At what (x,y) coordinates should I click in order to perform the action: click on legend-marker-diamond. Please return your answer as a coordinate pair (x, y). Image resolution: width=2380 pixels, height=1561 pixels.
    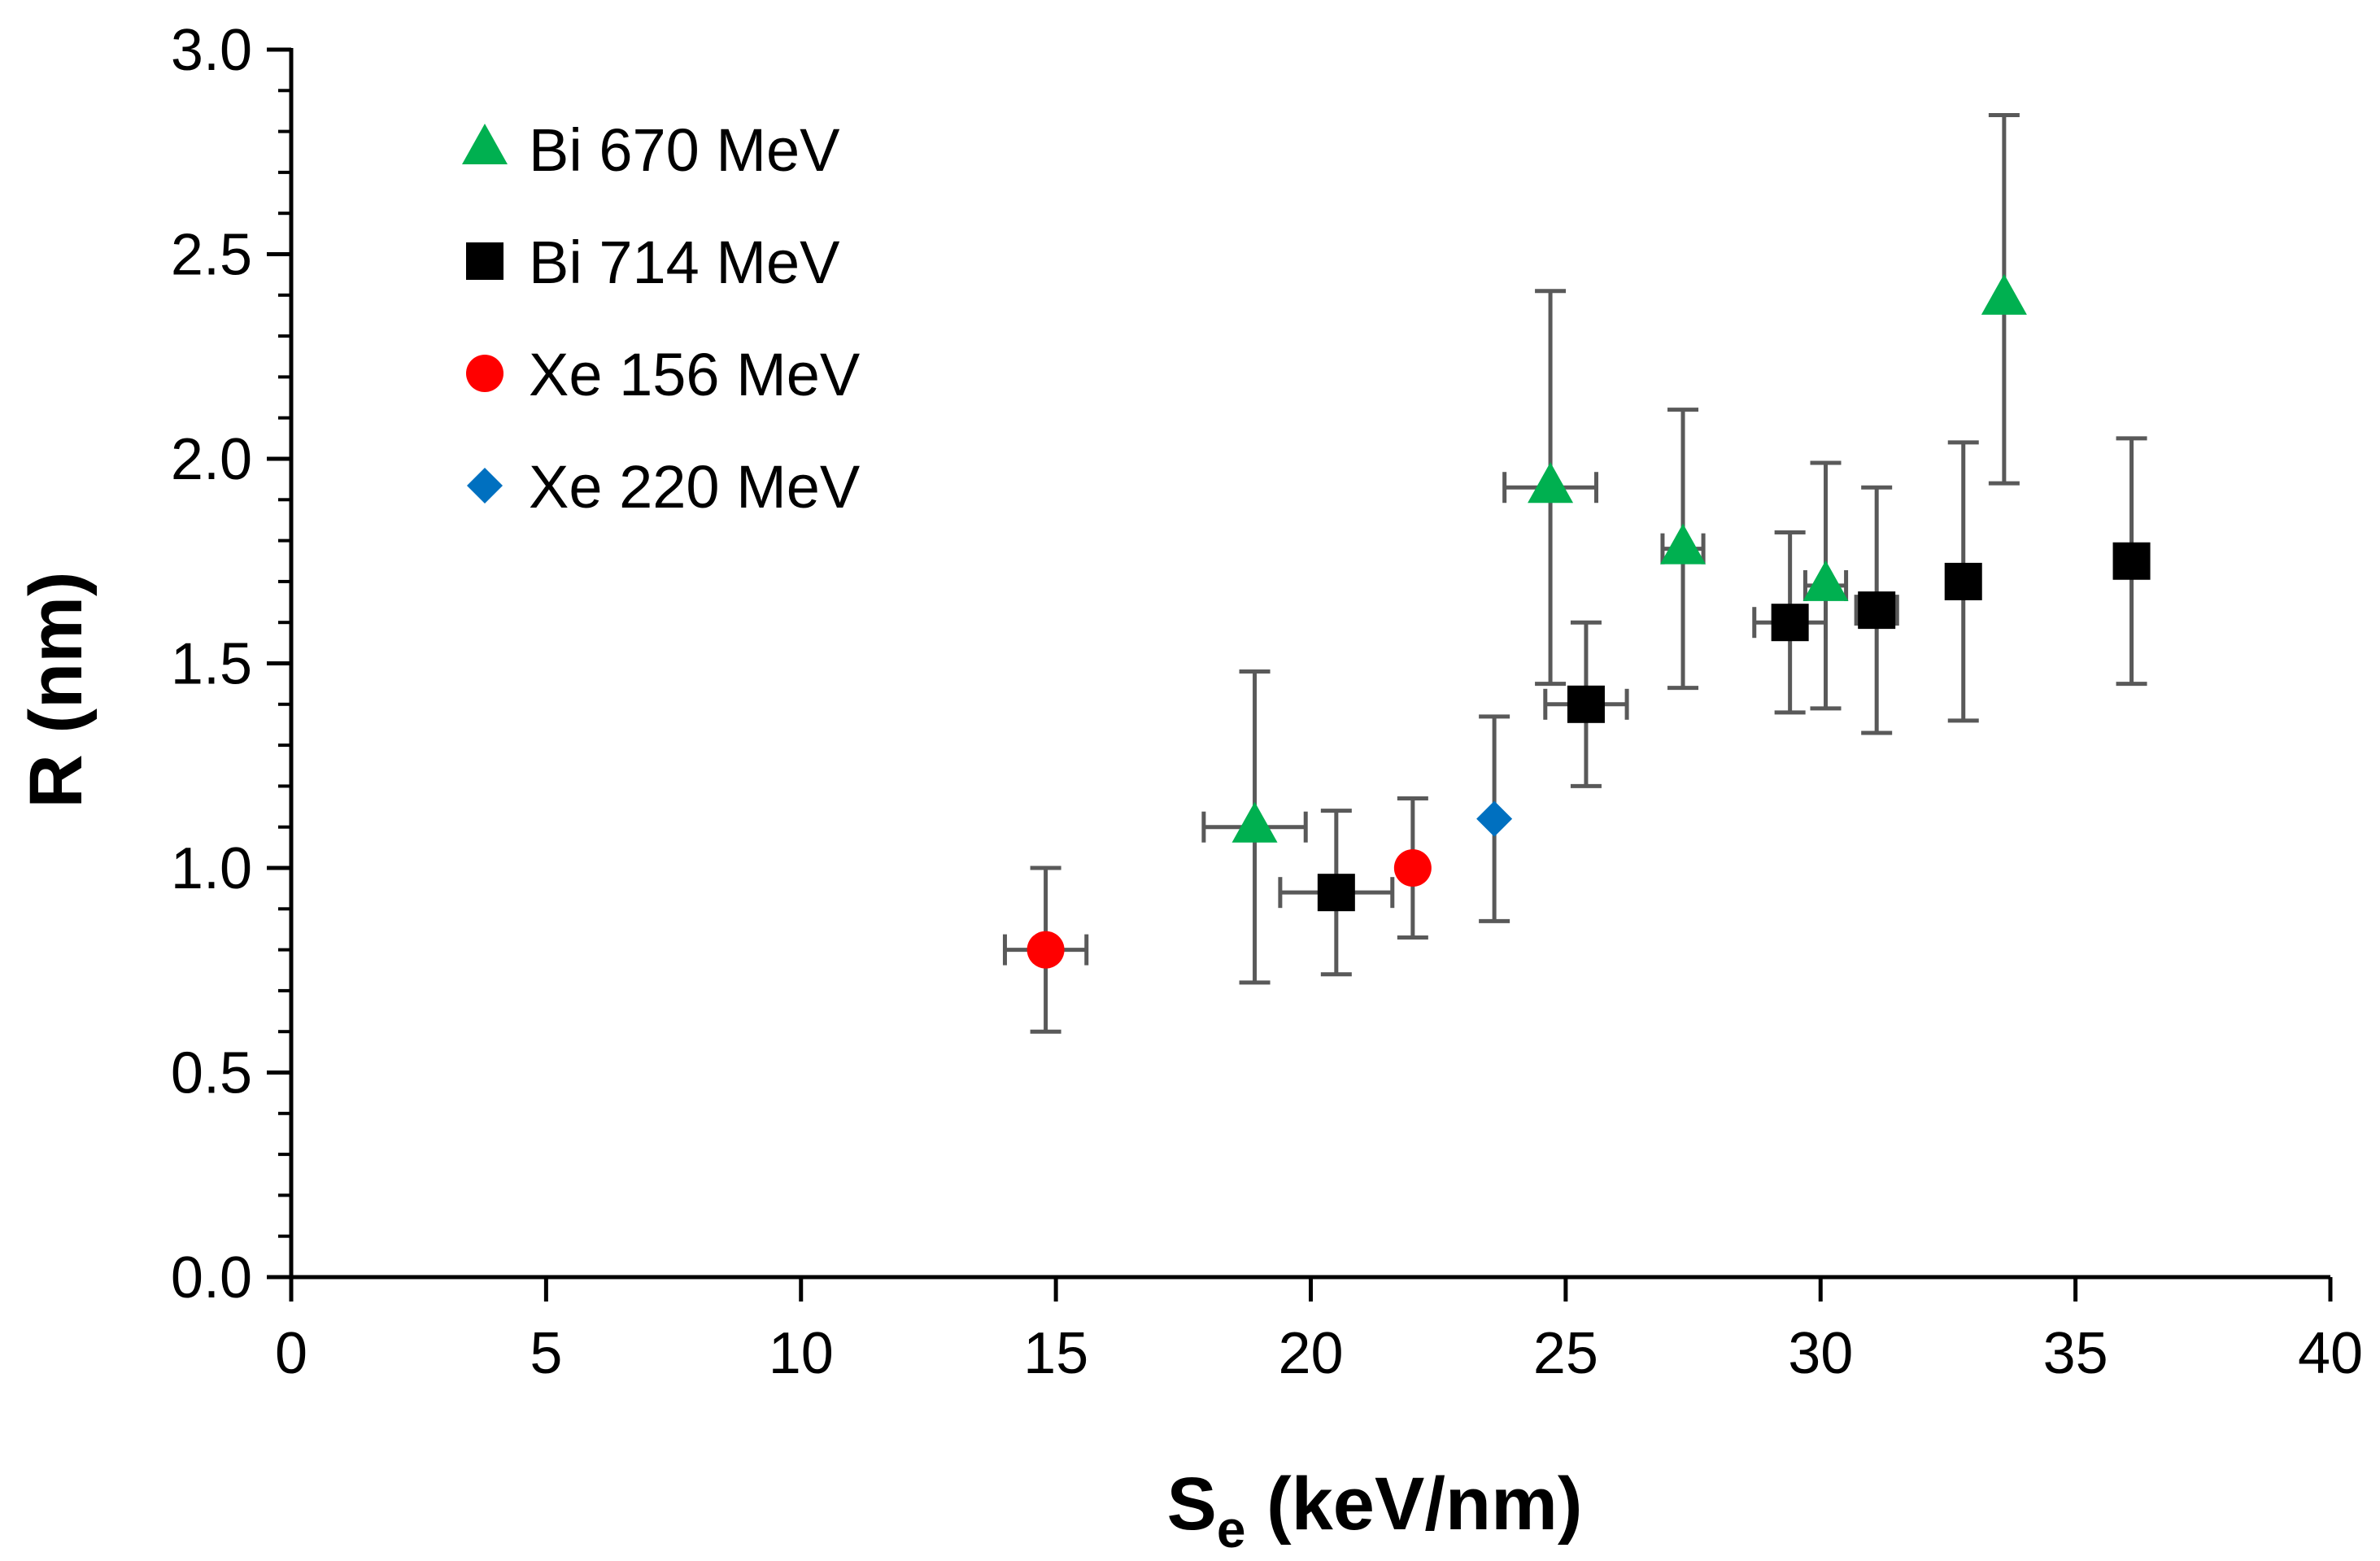
    Looking at the image, I should click on (485, 486).